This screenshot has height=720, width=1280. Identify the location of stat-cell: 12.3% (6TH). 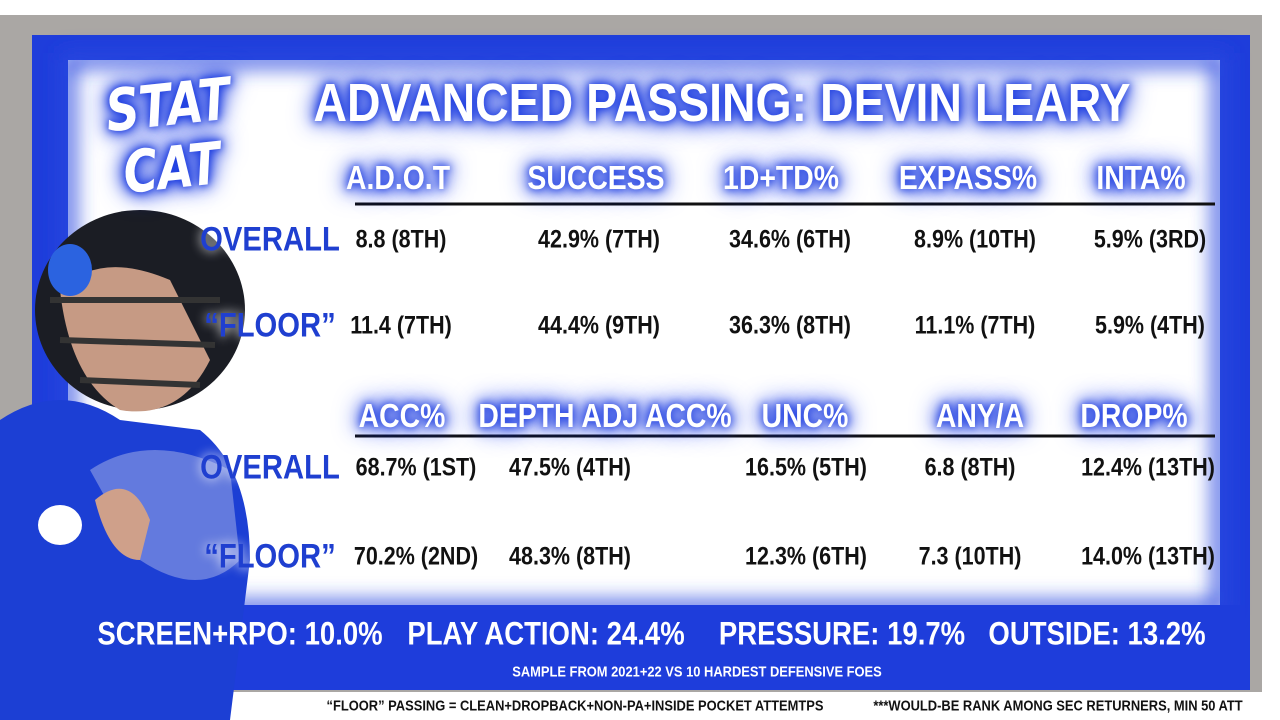
(806, 556).